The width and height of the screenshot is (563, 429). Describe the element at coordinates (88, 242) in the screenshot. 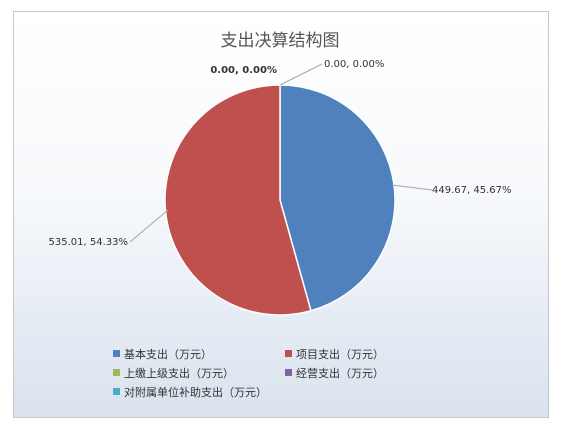

I see `data-label-1: 535.01, 54.33%` at that location.